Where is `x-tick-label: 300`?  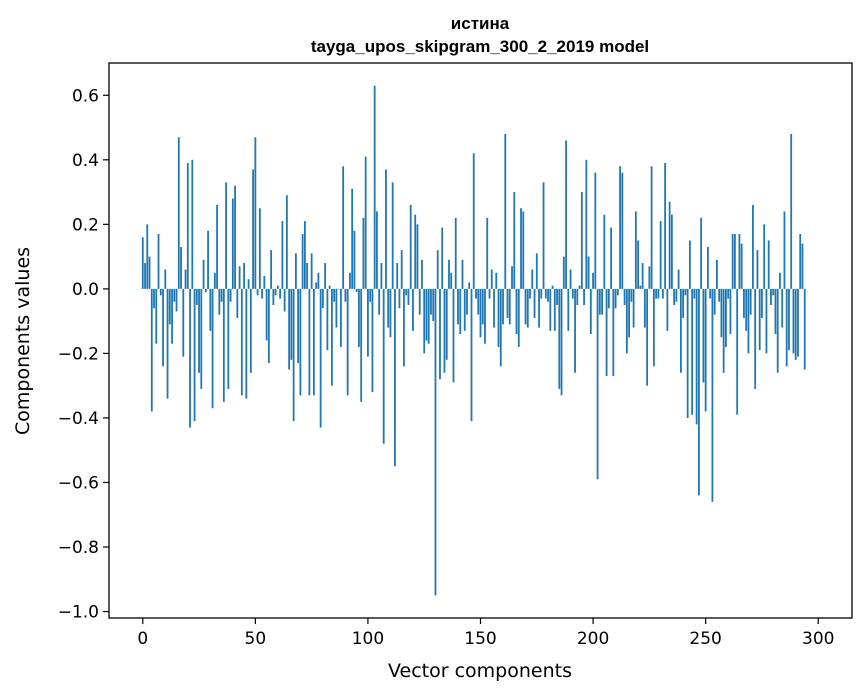 x-tick-label: 300 is located at coordinates (818, 639).